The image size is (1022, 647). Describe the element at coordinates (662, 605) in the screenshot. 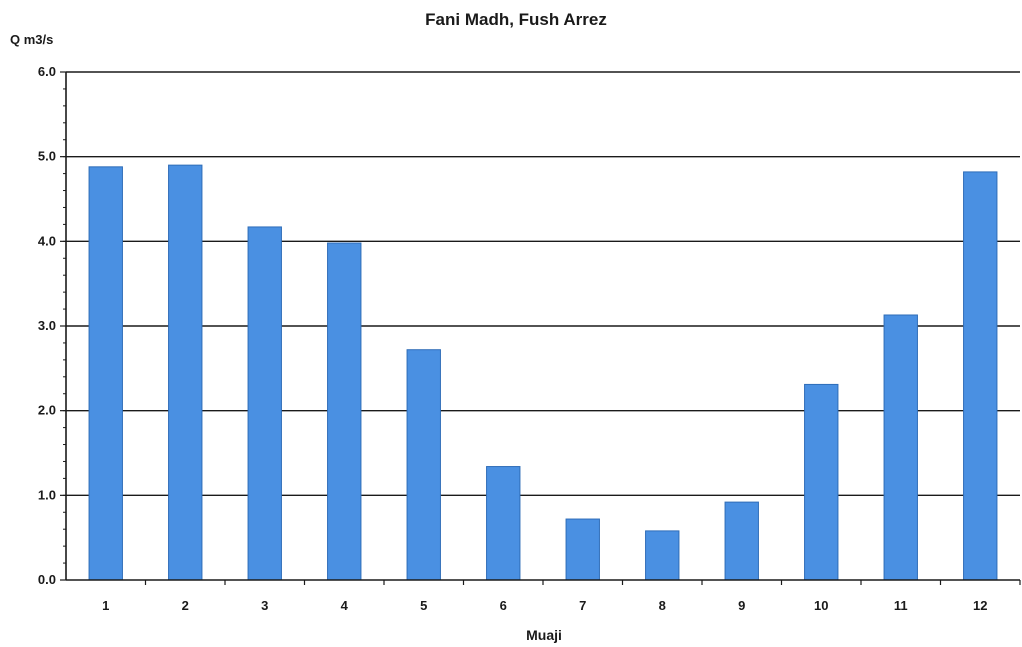

I see `x-tick-label: 8` at that location.